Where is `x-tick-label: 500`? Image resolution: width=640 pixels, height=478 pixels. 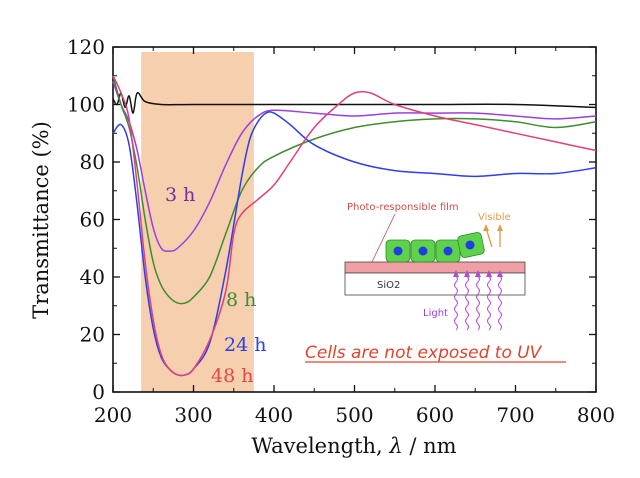 x-tick-label: 500 is located at coordinates (354, 415).